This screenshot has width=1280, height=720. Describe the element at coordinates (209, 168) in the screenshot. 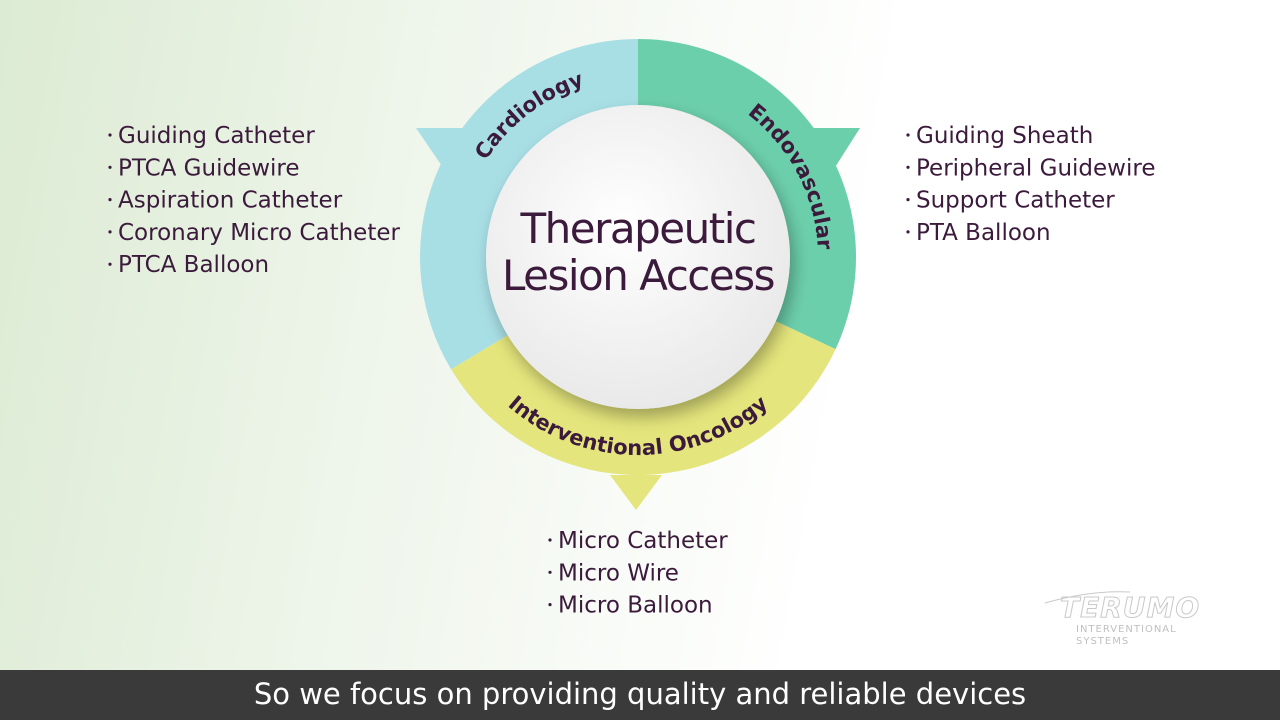

I see `list-item: PTCA Guidewire` at that location.